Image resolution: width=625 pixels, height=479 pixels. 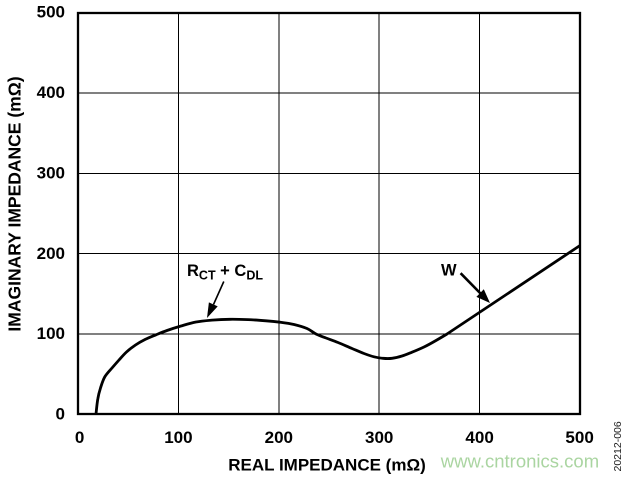 What do you see at coordinates (519, 460) in the screenshot?
I see `svg-text: www.cntronics.com` at bounding box center [519, 460].